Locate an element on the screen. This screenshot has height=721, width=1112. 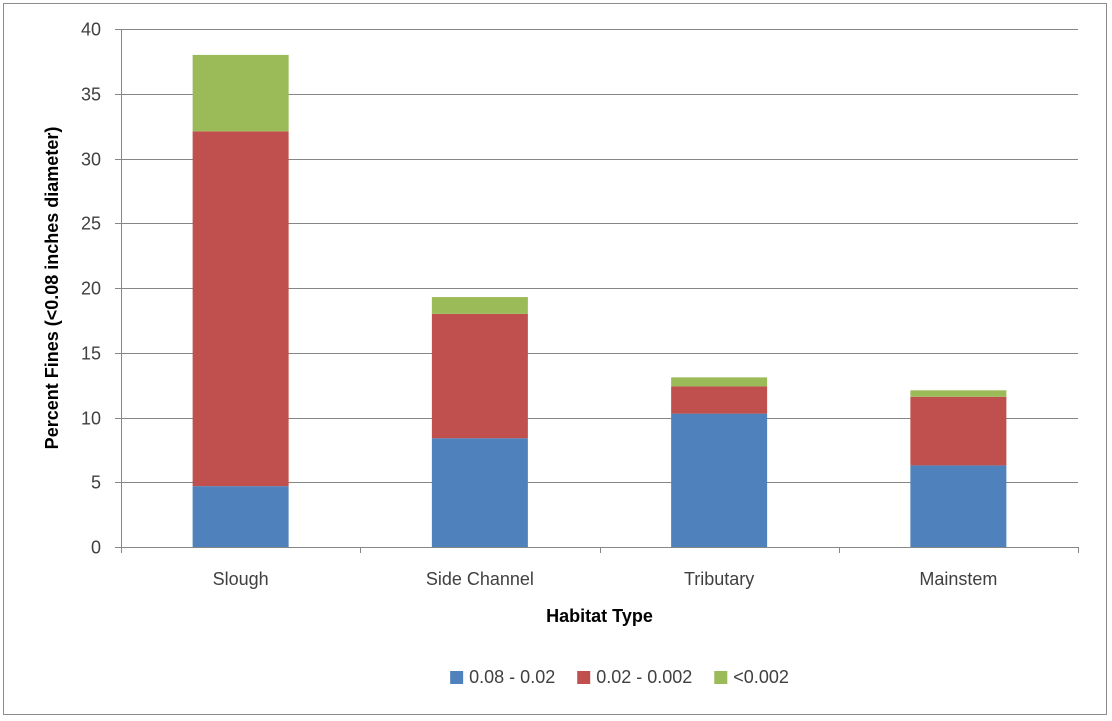
x-tick-label: Tributary is located at coordinates (719, 579).